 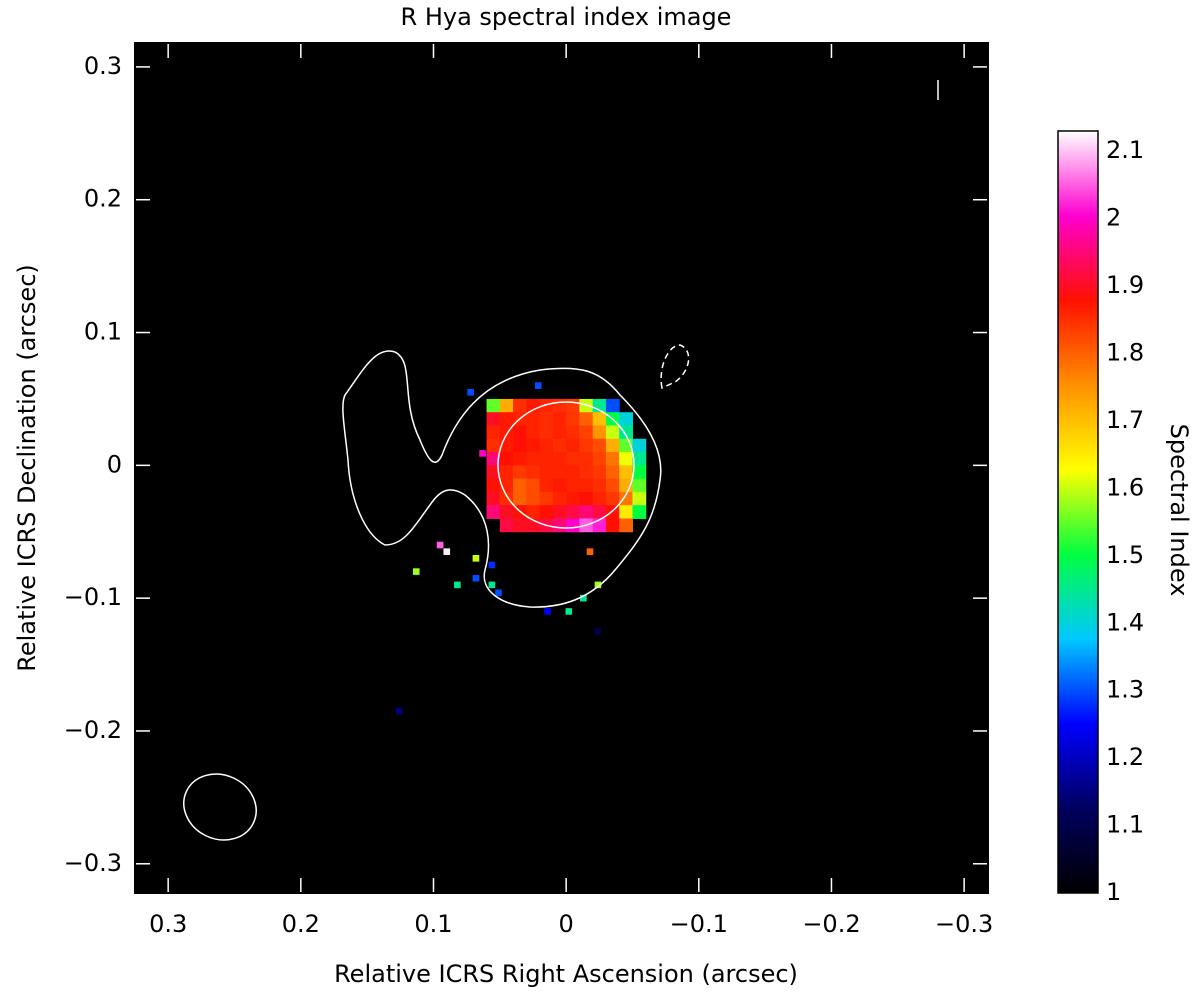 I want to click on y-axis-label: Relative ICRS Declination (arcsec), so click(x=27, y=468).